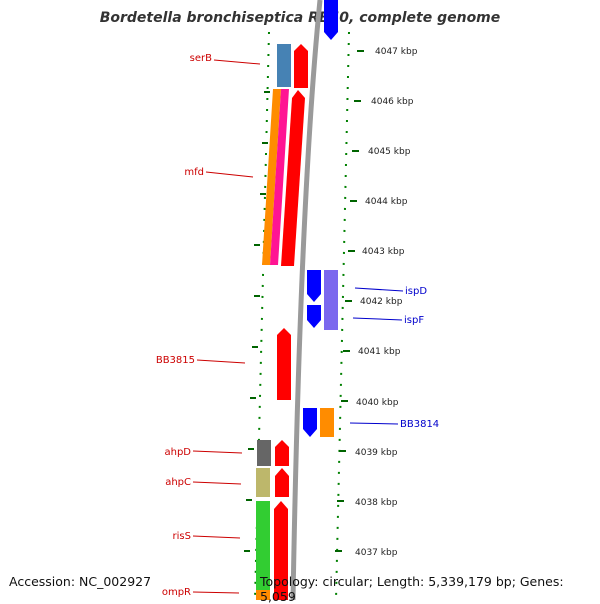 Image resolution: width=600 pixels, height=604 pixels. I want to click on mfd-leader-line, so click(229, 174).